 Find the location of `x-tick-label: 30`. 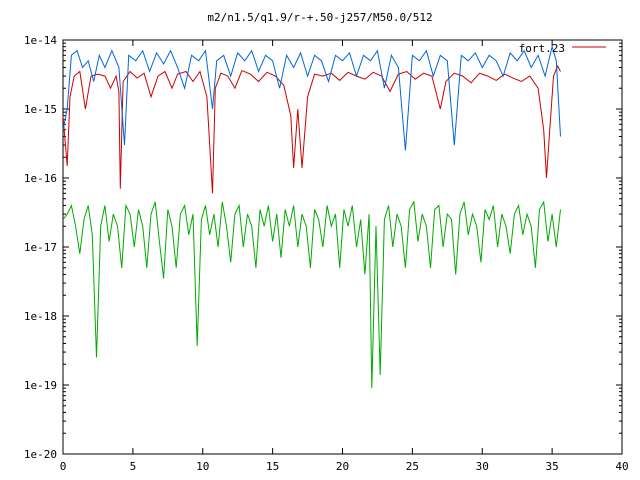

x-tick-label: 30 is located at coordinates (482, 466).